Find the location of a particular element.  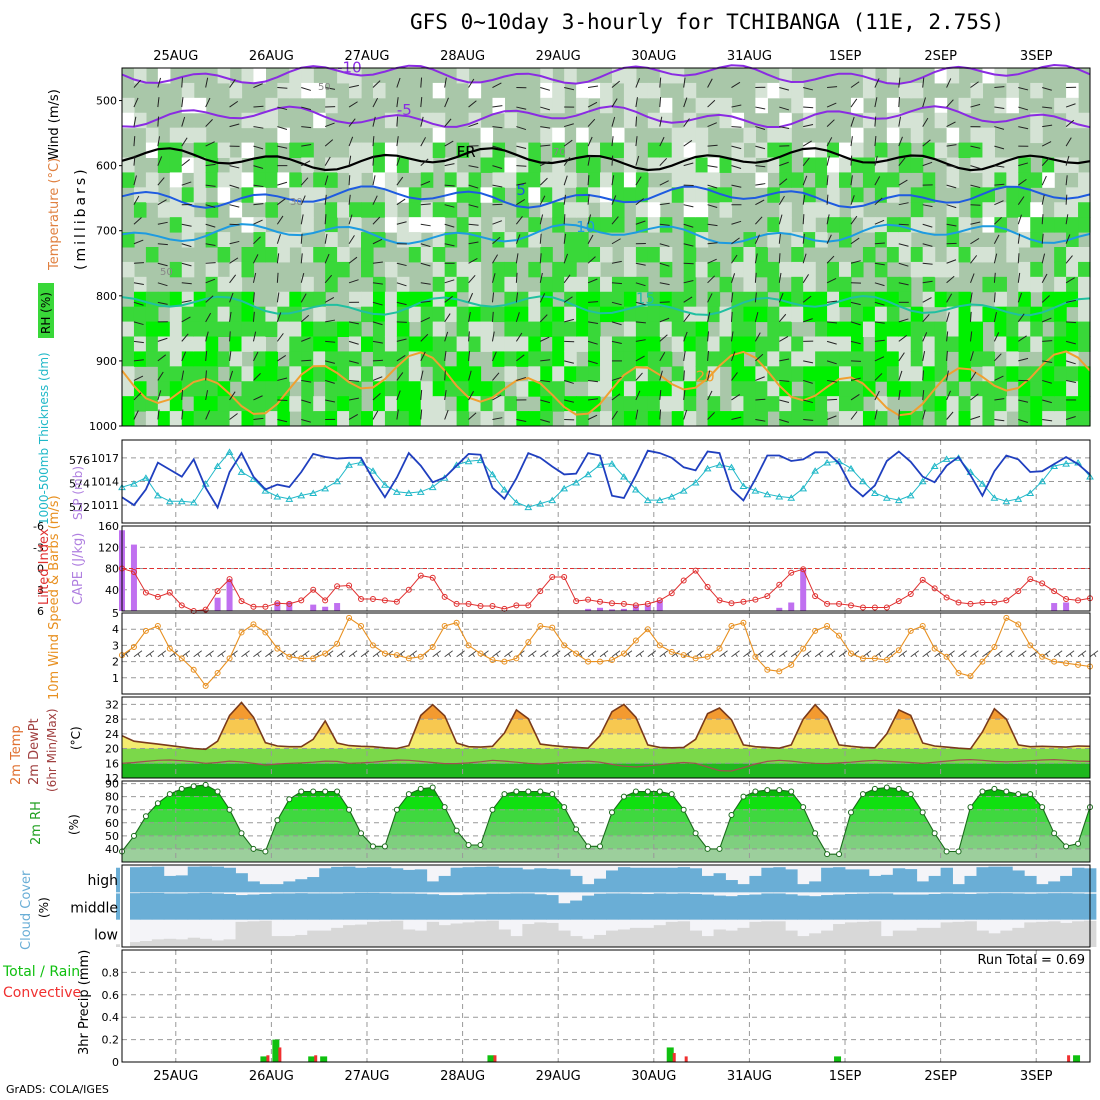

temperature-line is located at coordinates (606, 726).